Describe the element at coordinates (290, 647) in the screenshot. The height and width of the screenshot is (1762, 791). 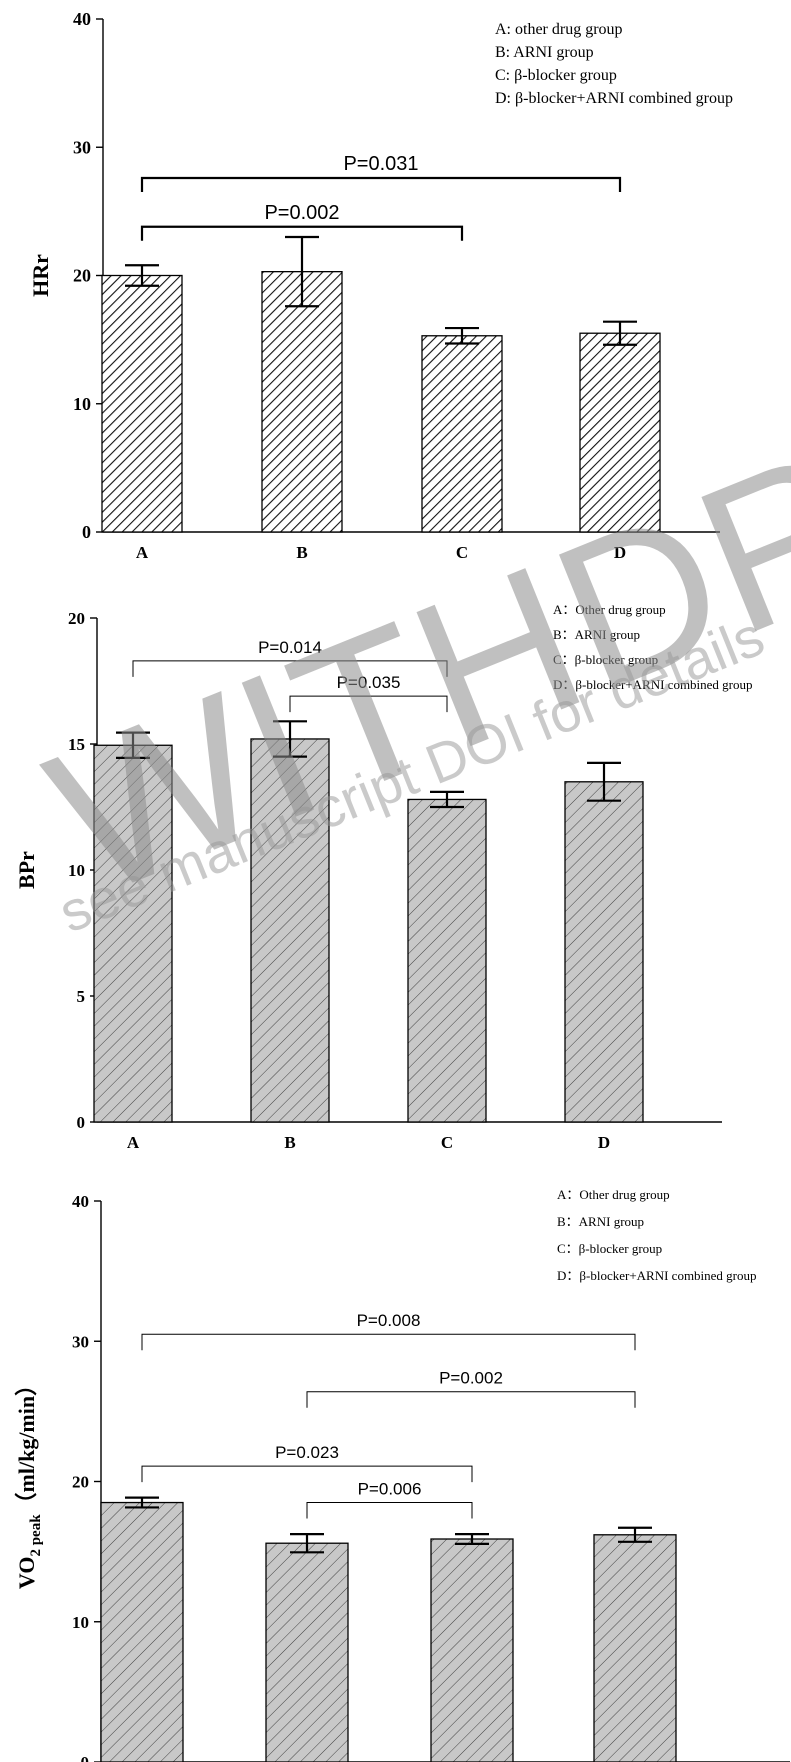
I see `p-value-label: P=0.014` at that location.